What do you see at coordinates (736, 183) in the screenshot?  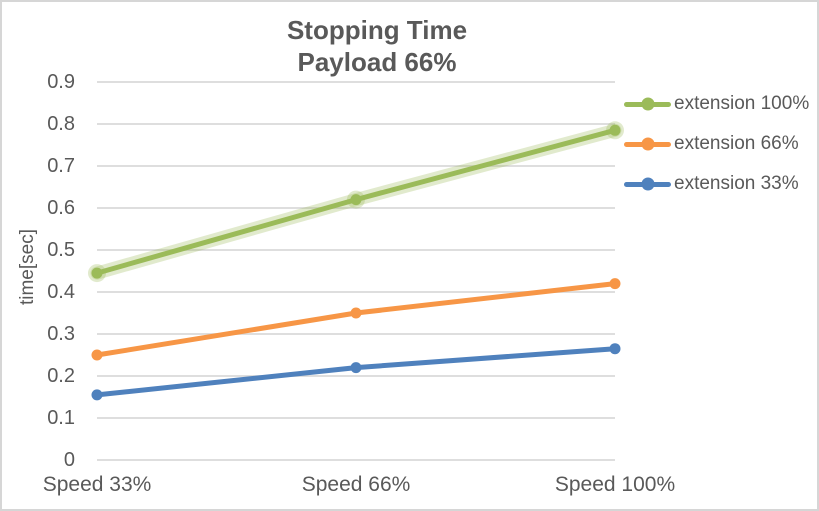 I see `legend-label: extension 33%` at bounding box center [736, 183].